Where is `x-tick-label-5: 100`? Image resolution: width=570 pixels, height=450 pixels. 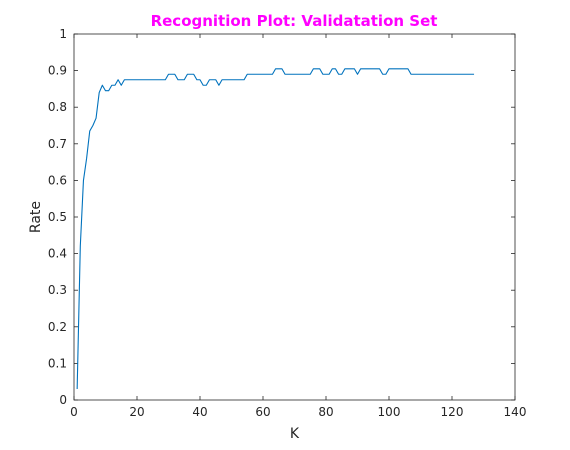
x-tick-label-5: 100 is located at coordinates (389, 412).